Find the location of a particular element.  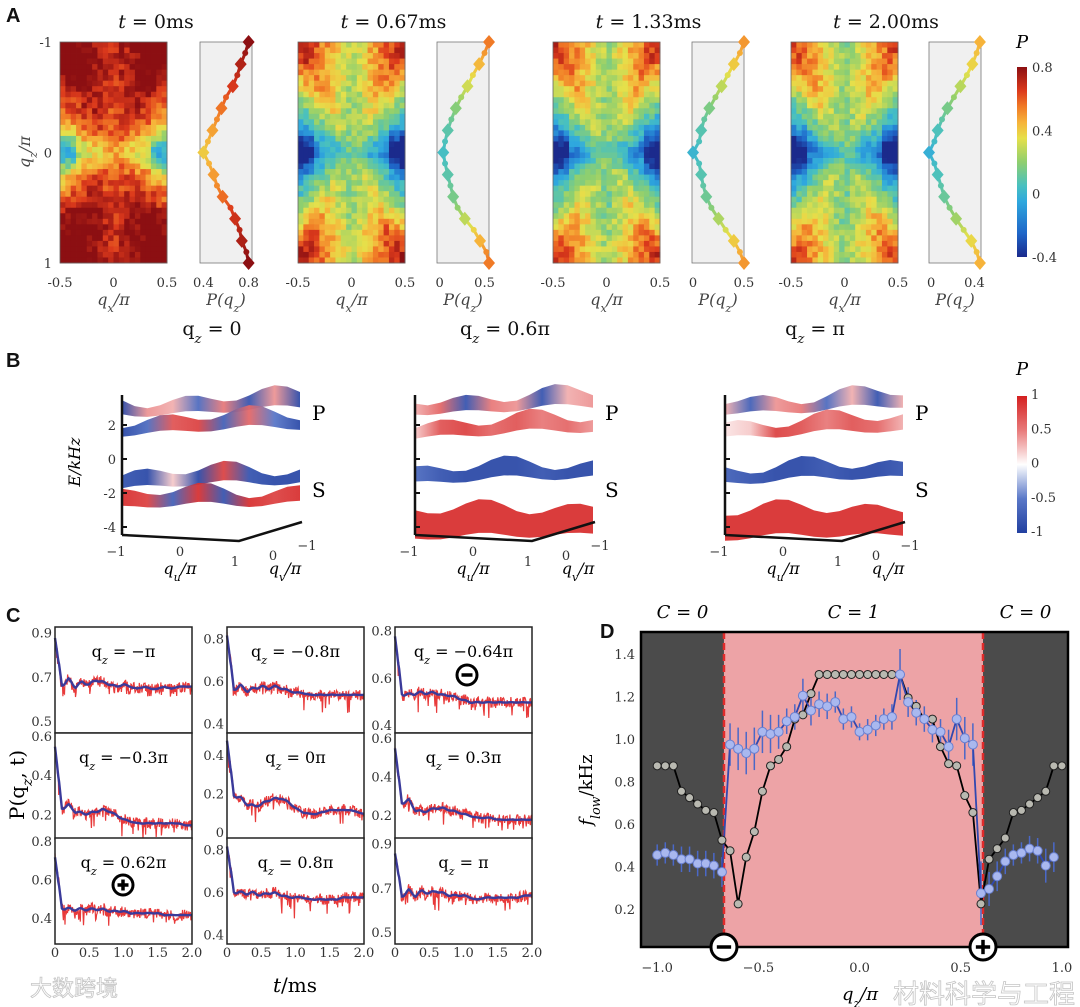

profile-x-axis-label-part: ) is located at coordinates (241, 299).